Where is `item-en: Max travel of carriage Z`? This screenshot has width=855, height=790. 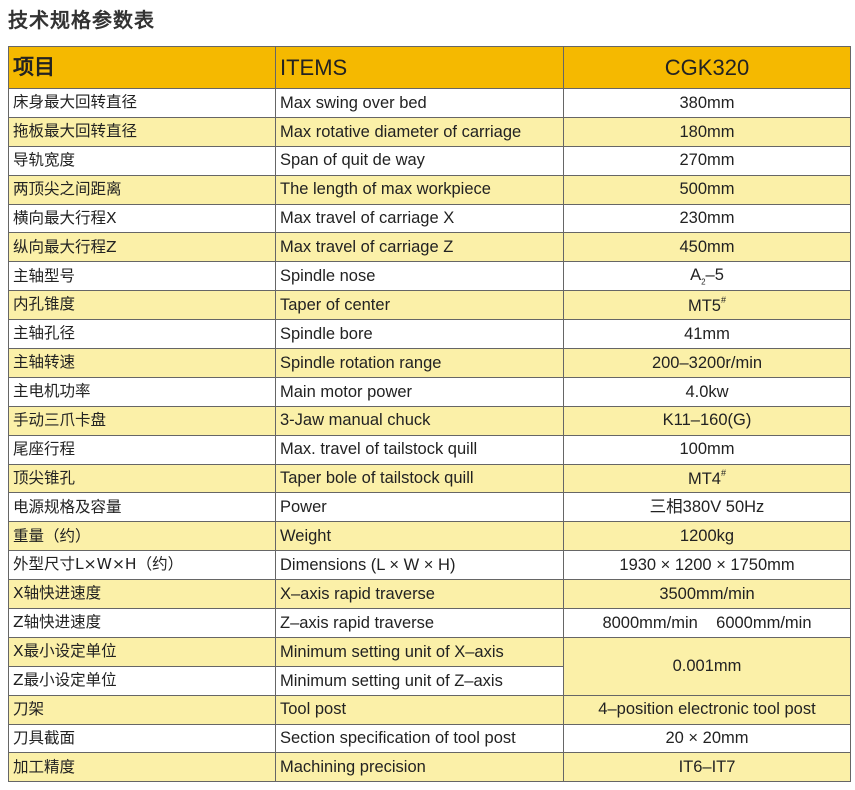 item-en: Max travel of carriage Z is located at coordinates (419, 247).